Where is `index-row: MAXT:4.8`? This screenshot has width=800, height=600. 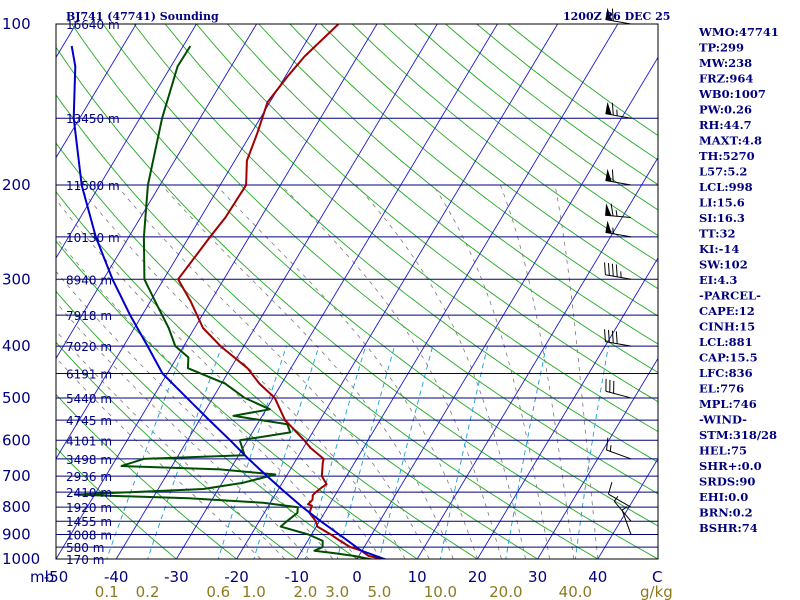 index-row: MAXT:4.8 is located at coordinates (730, 141).